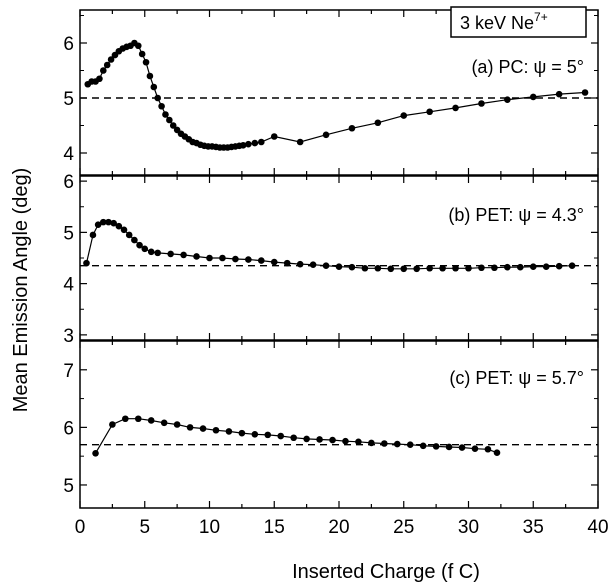 Image resolution: width=615 pixels, height=586 pixels. I want to click on legend-text: 3 keV Ne, so click(497, 23).